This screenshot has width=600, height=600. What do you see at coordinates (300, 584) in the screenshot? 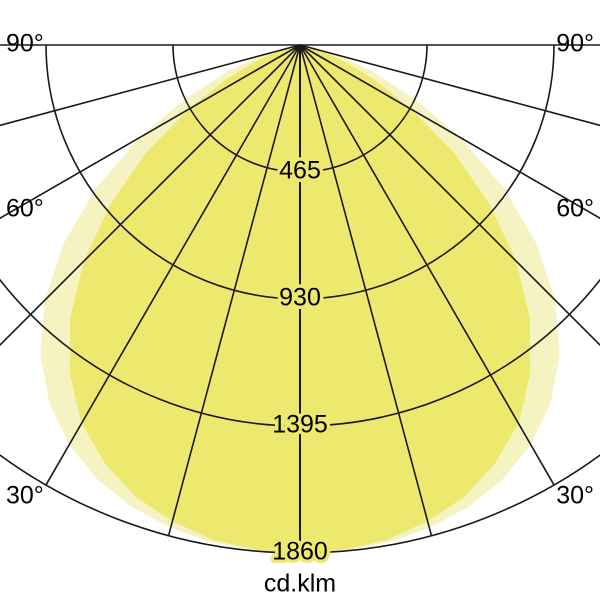
I see `unit-caption-label: cd.klm` at bounding box center [300, 584].